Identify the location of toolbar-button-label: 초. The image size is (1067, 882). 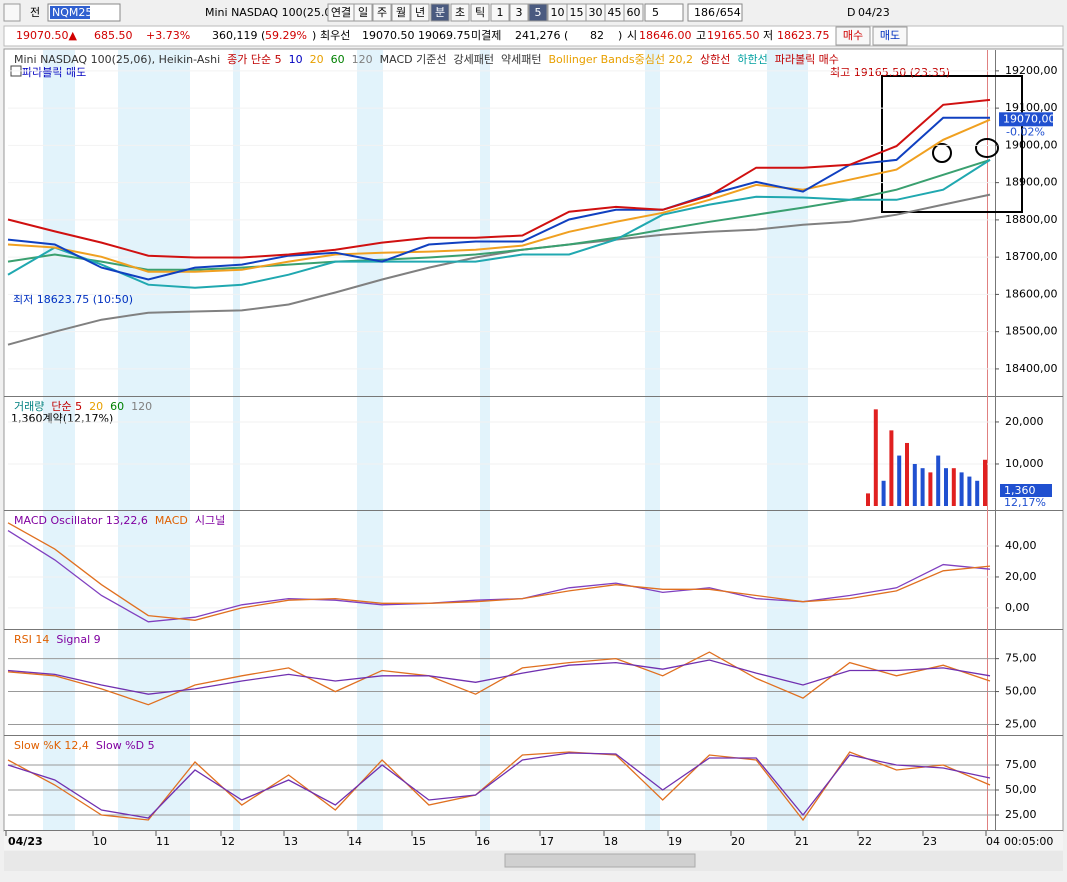
(460, 12).